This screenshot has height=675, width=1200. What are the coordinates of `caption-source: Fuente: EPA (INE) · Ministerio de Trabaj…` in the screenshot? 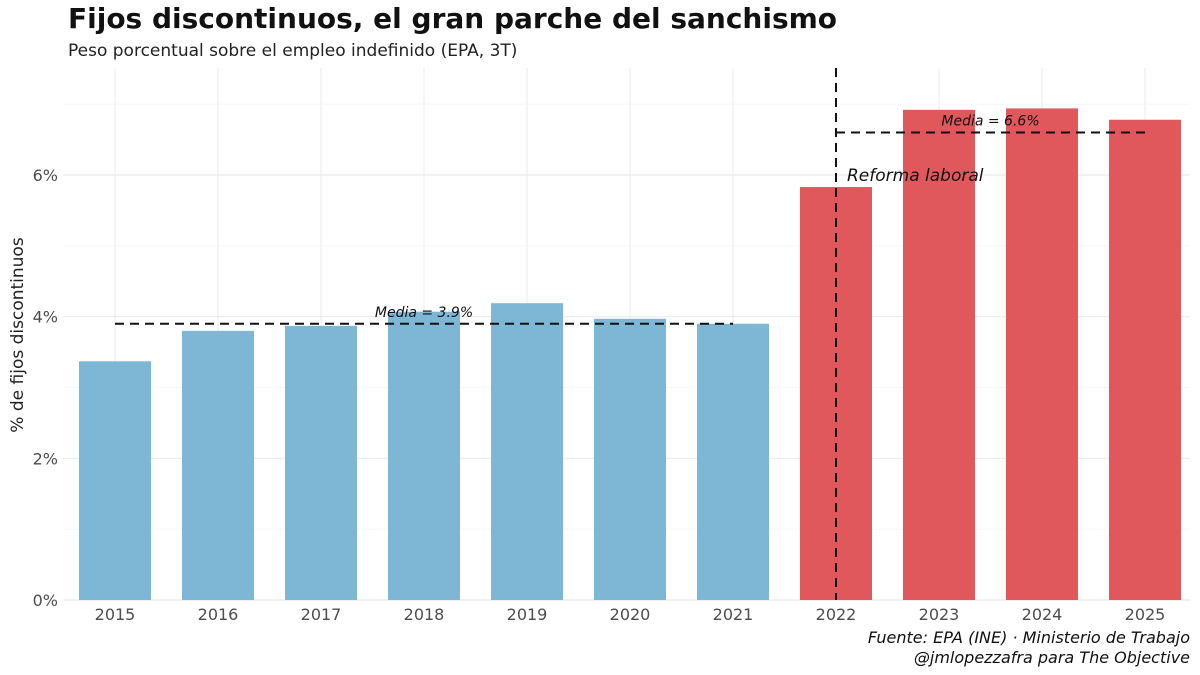 It's located at (1028, 637).